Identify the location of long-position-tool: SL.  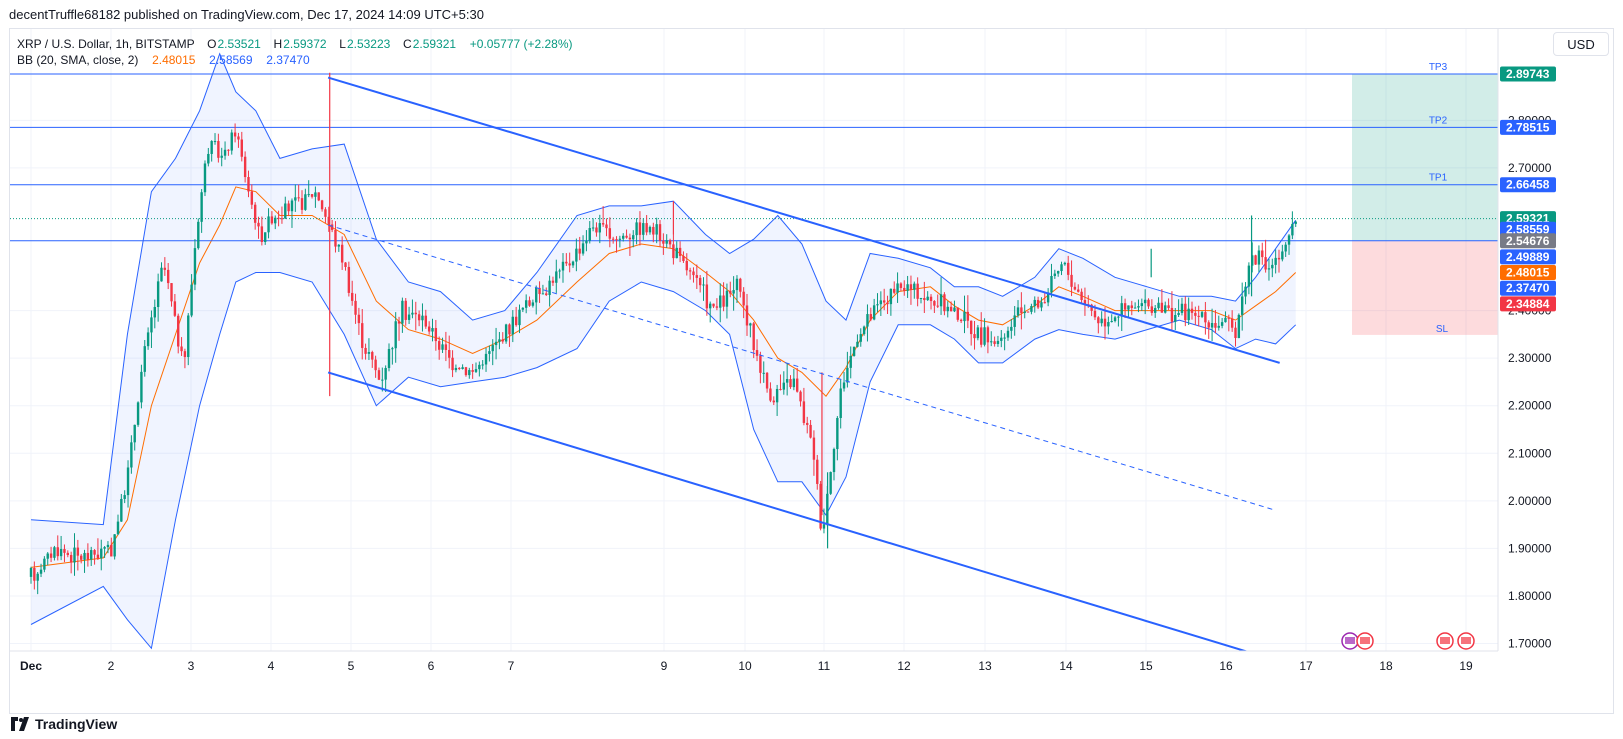
(1425, 204).